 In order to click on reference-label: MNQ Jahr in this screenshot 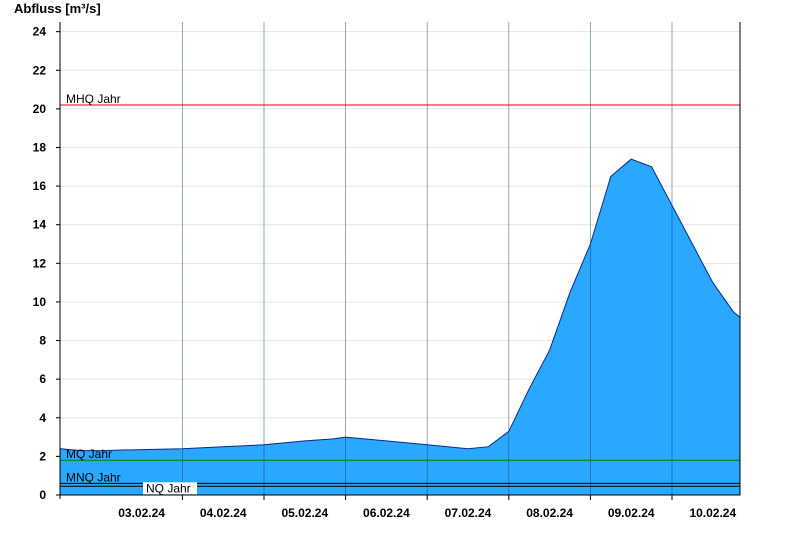, I will do `click(93, 477)`.